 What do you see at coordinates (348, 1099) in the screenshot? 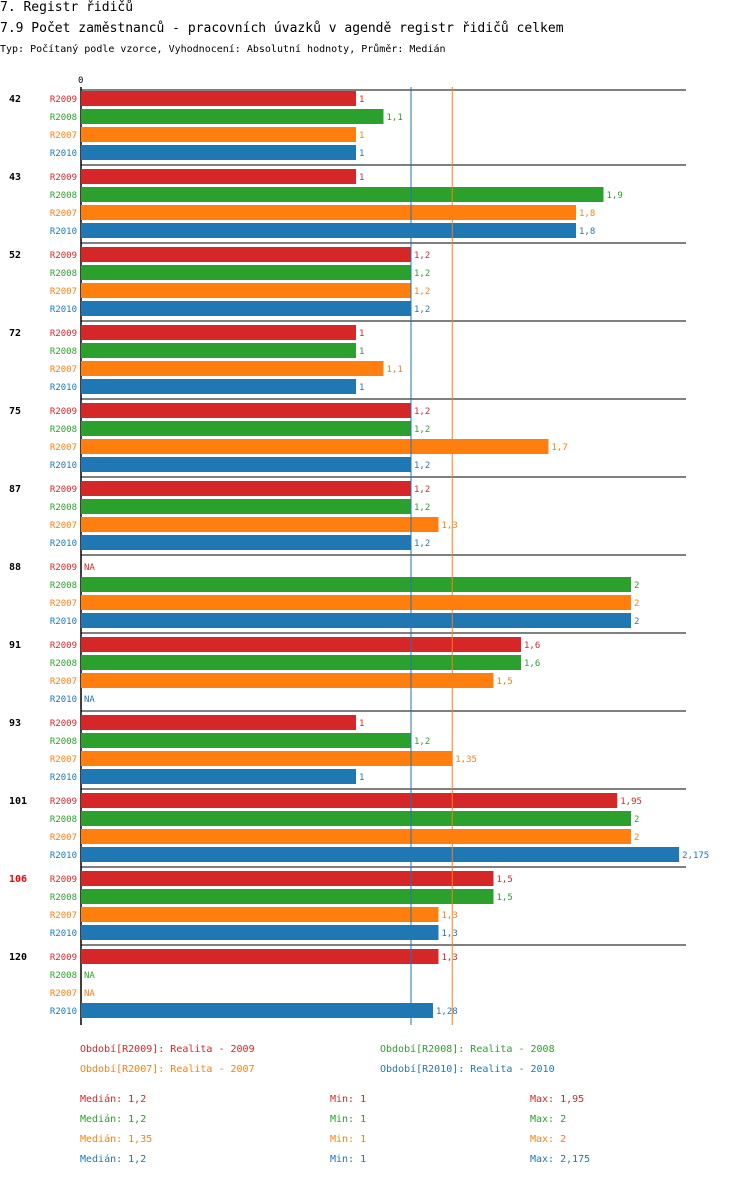
I see `stat-min-r2009: Min: 1` at bounding box center [348, 1099].